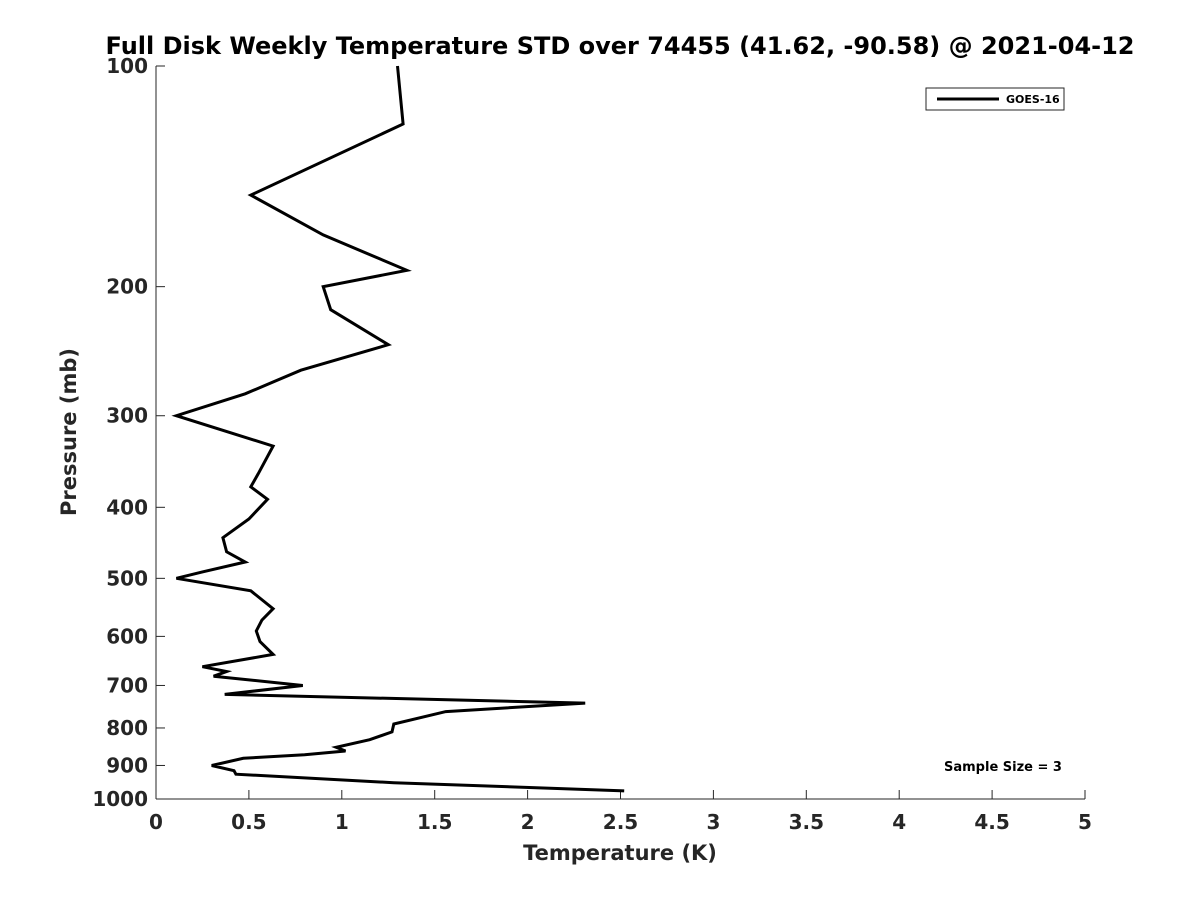 This screenshot has height=900, width=1200. I want to click on x-tick-label: 3.5, so click(806, 822).